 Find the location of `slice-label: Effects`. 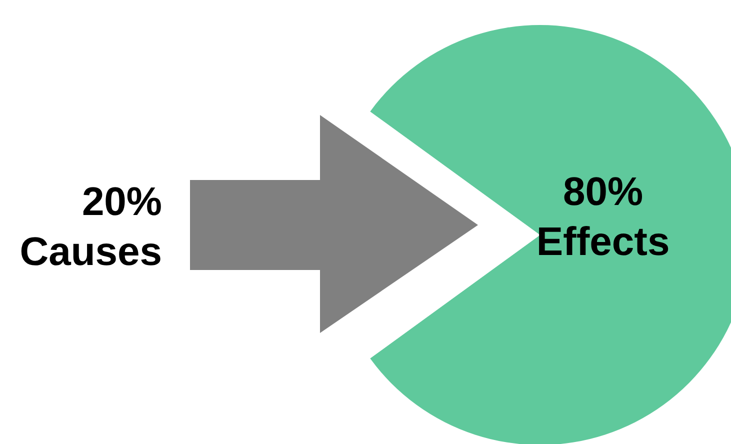

slice-label: Effects is located at coordinates (603, 242).